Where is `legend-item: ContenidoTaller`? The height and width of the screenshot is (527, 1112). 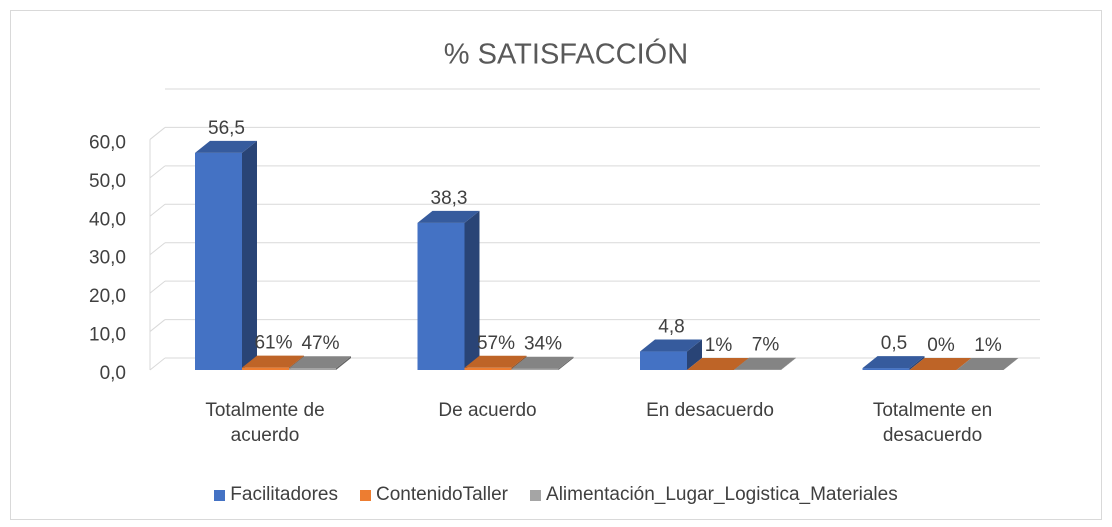
legend-item: ContenidoTaller is located at coordinates (434, 495).